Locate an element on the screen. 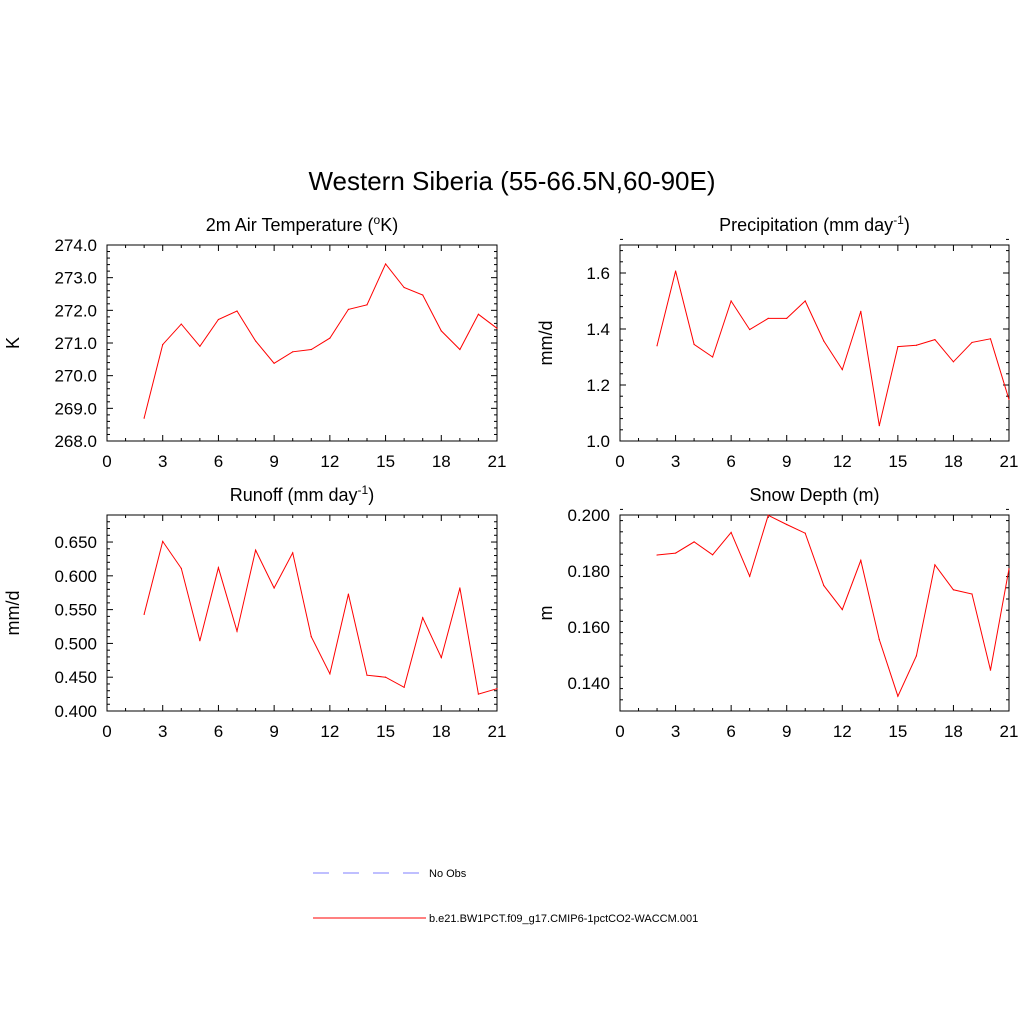 This screenshot has width=1024, height=1024. y-tick-label: 1.2 is located at coordinates (598, 385).